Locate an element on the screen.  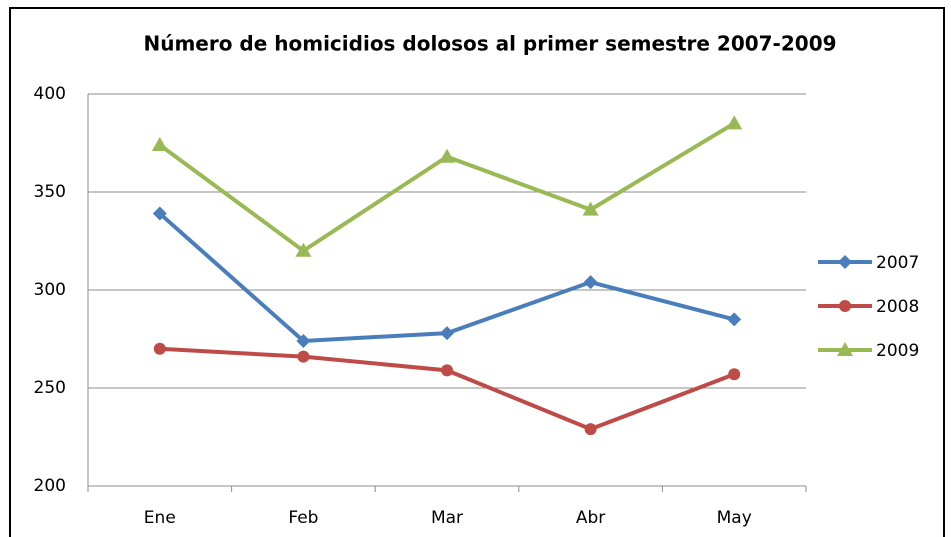
legend-label: 2009 is located at coordinates (897, 351).